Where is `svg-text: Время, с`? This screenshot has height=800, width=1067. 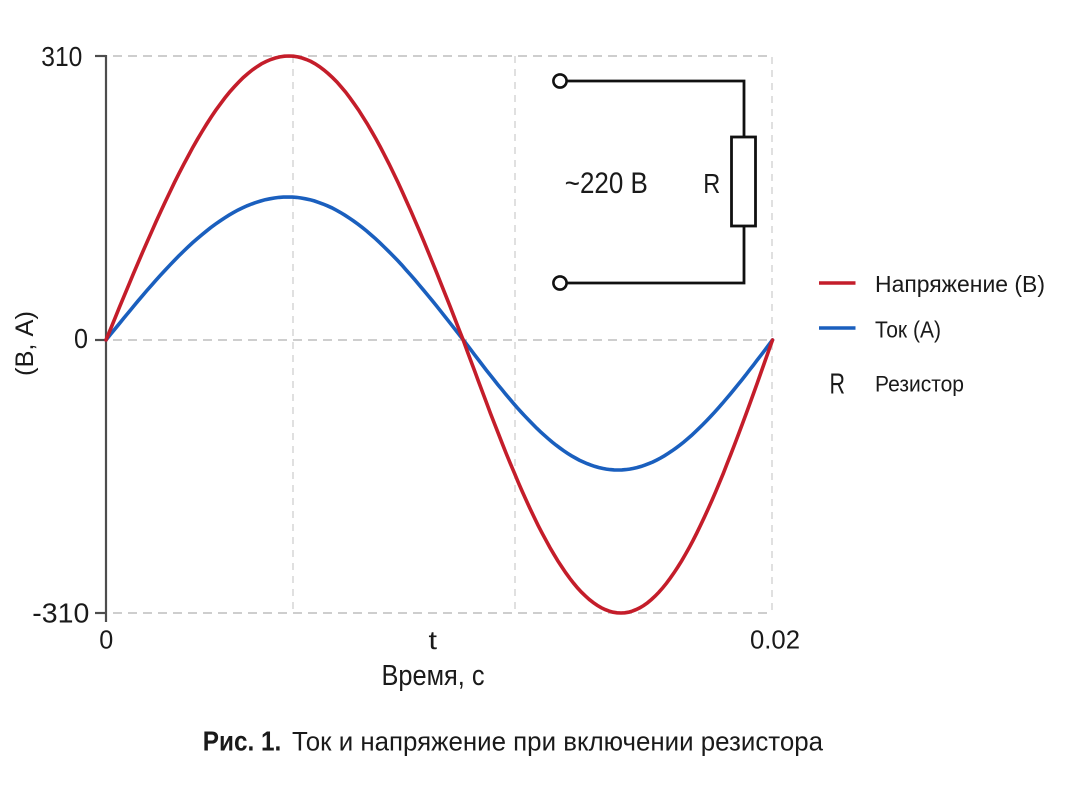
svg-text: Время, с is located at coordinates (433, 676).